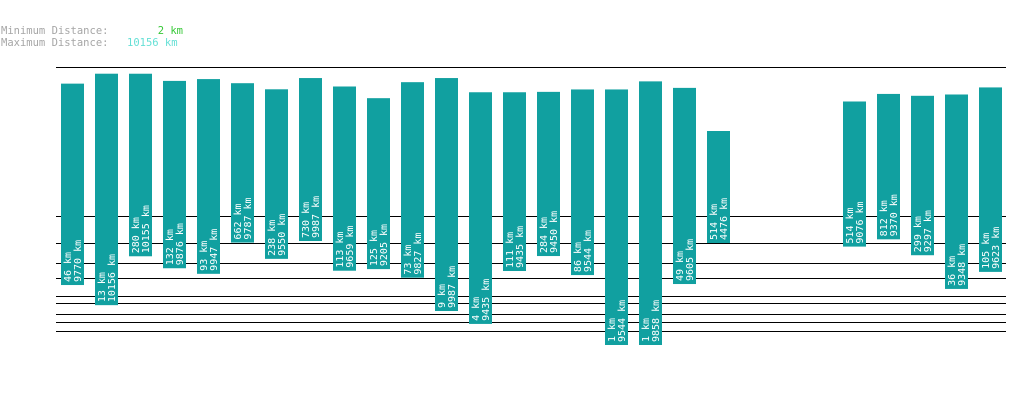  Describe the element at coordinates (656, 321) in the screenshot. I see `bar-label-max: 9858 km` at that location.